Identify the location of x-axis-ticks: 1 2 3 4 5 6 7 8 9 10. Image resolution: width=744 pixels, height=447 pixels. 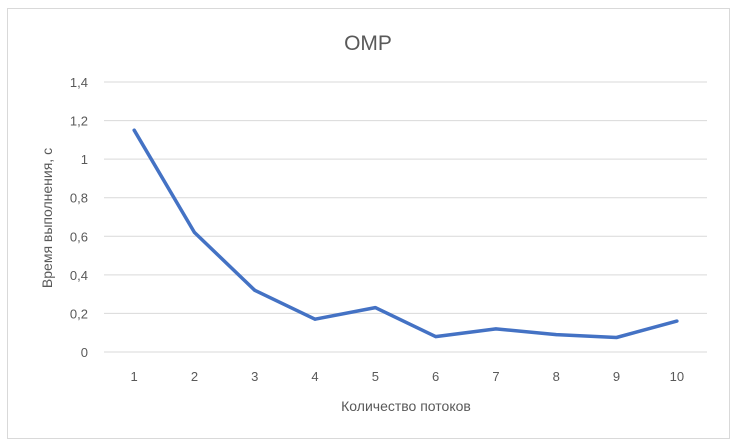
(408, 376).